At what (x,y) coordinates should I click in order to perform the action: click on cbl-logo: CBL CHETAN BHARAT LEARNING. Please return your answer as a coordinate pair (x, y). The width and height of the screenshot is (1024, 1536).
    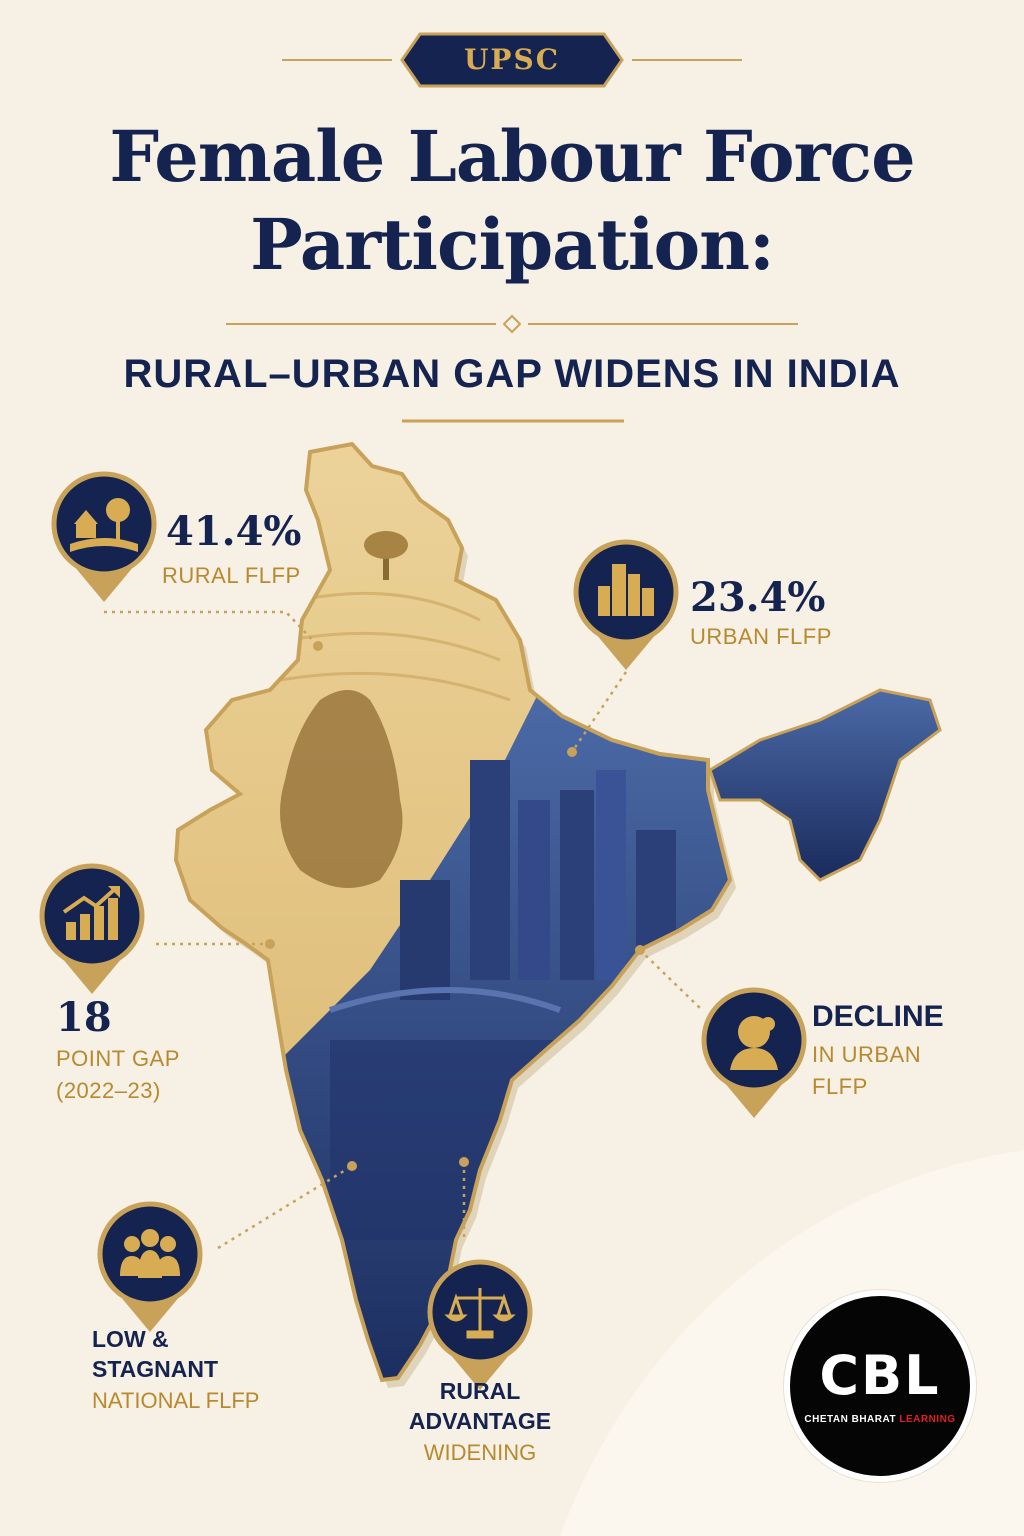
    Looking at the image, I should click on (880, 1386).